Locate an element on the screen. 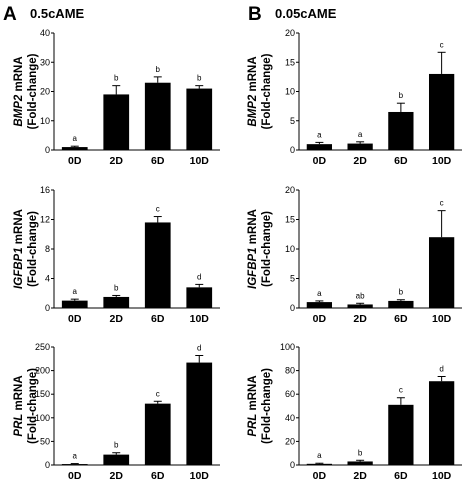 The width and height of the screenshot is (474, 487). y-tick-label: 100 is located at coordinates (287, 347).